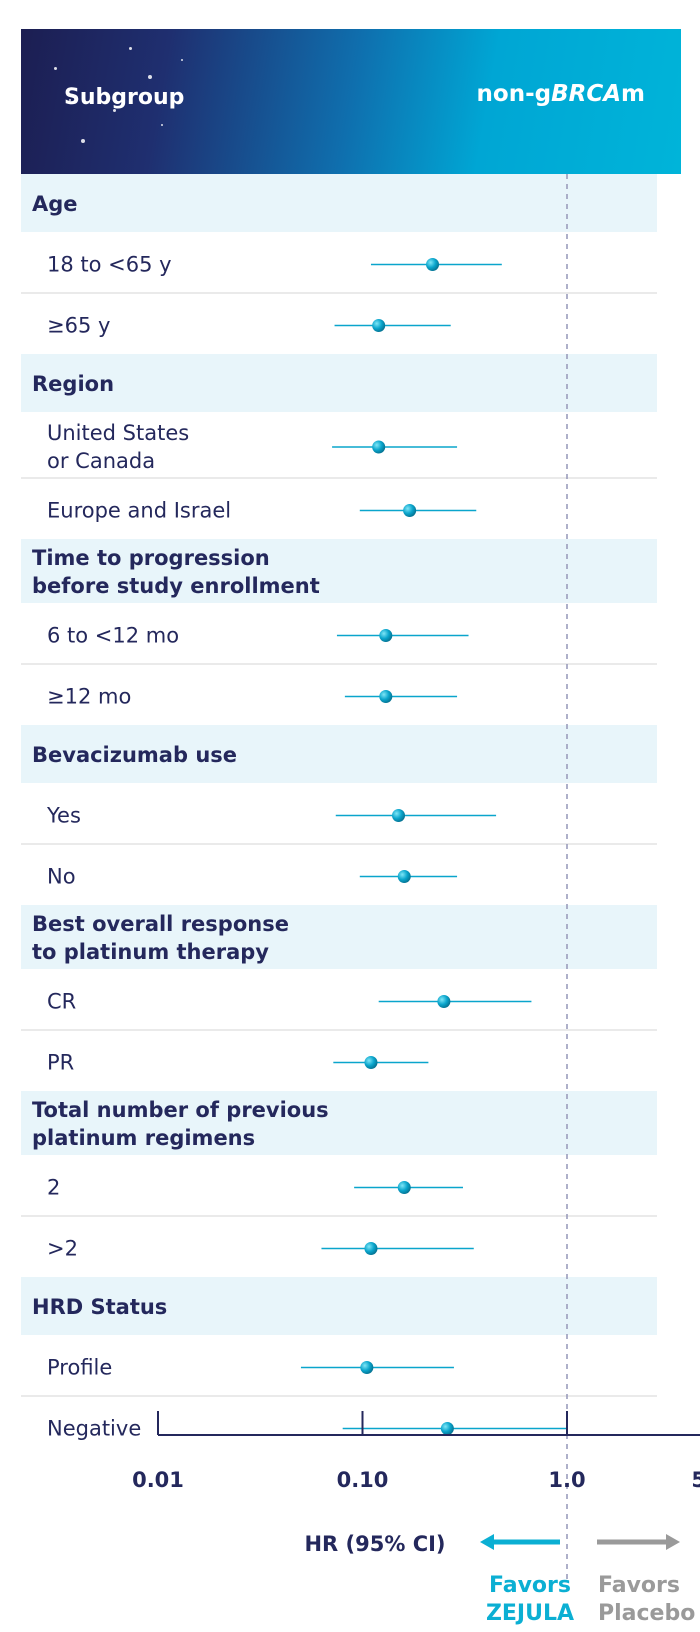 The height and width of the screenshot is (1632, 700). What do you see at coordinates (180, 1110) in the screenshot?
I see `group-title: Total number of previous` at bounding box center [180, 1110].